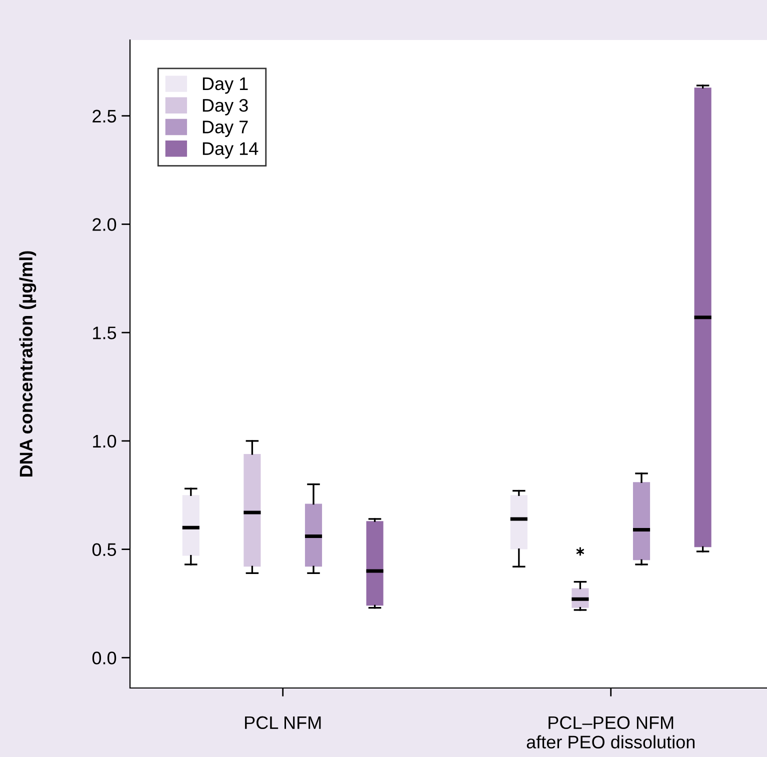  Describe the element at coordinates (104, 441) in the screenshot. I see `y-tick-label: 1.0` at that location.